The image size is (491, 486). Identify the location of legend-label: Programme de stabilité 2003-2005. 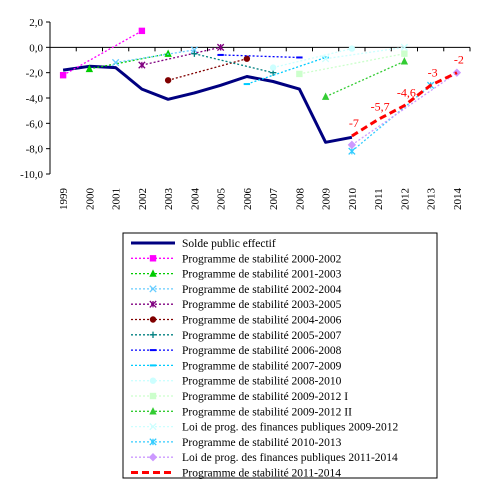
(262, 305).